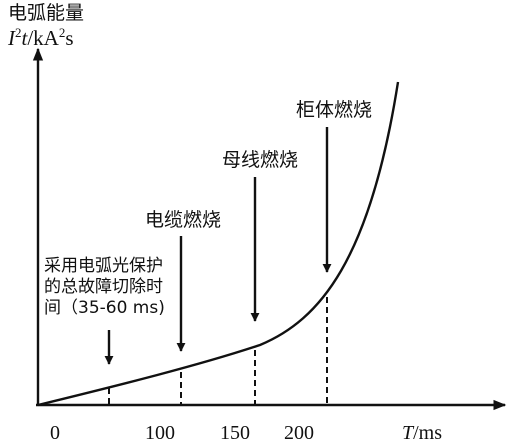  I want to click on x-axis-unit: T/ms, so click(422, 433).